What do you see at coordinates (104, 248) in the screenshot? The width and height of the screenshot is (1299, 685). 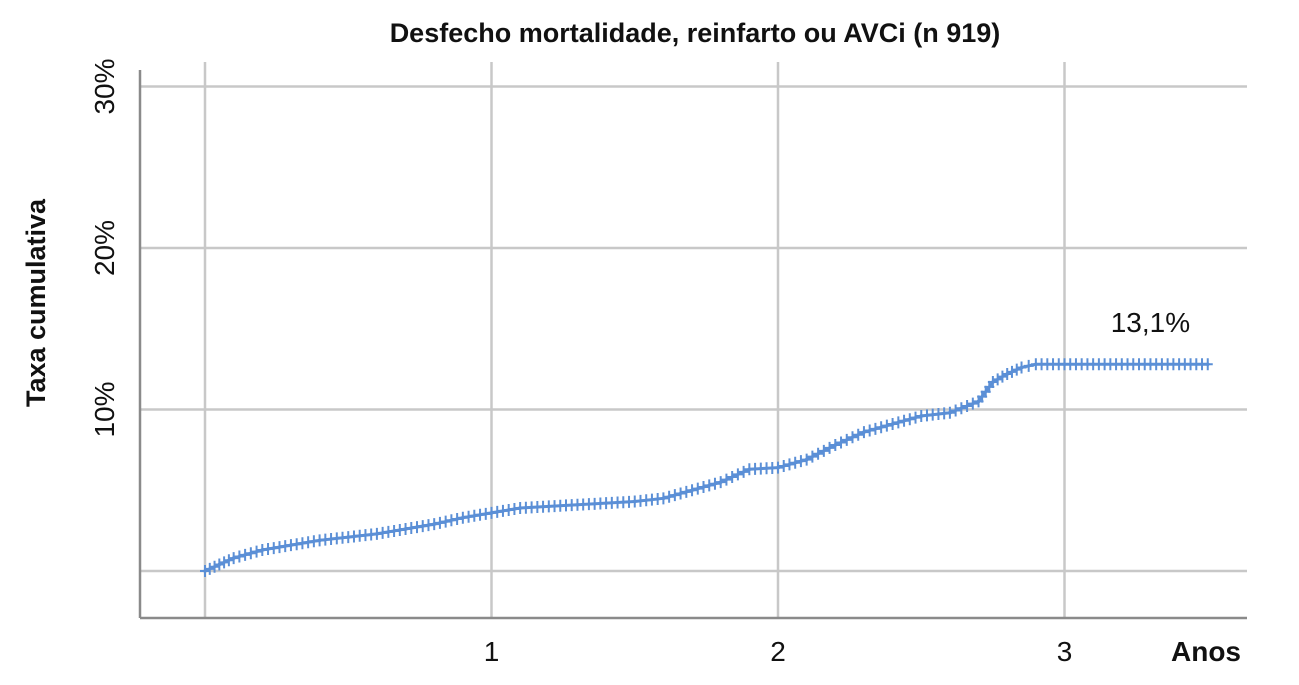 I see `y-tick-label: 20%` at bounding box center [104, 248].